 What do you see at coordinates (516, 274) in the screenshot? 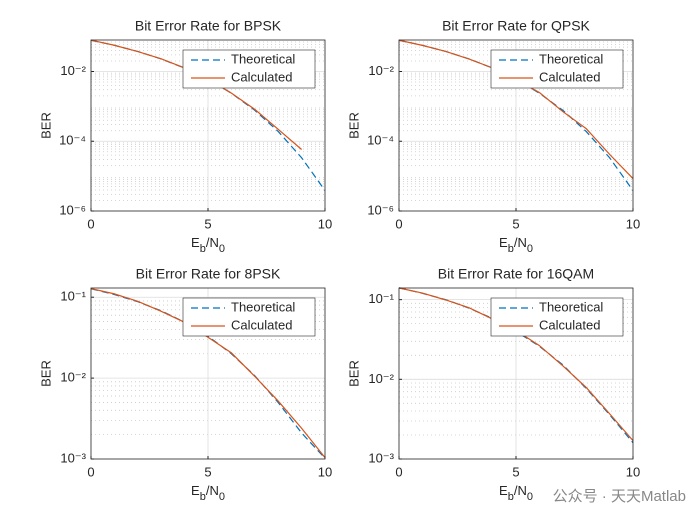
I see `chart-title: Bit Error Rate for 16QAM` at bounding box center [516, 274].